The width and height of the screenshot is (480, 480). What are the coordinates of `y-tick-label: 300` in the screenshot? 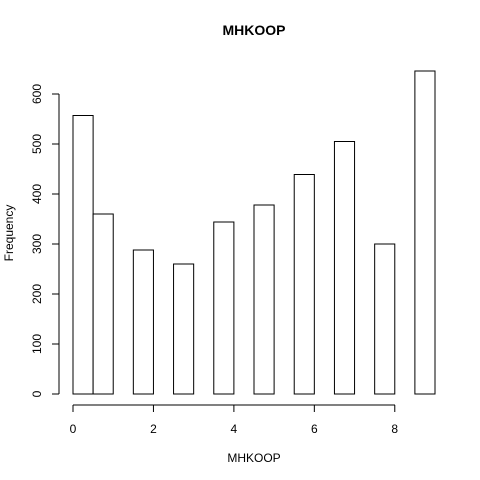 It's located at (37, 244).